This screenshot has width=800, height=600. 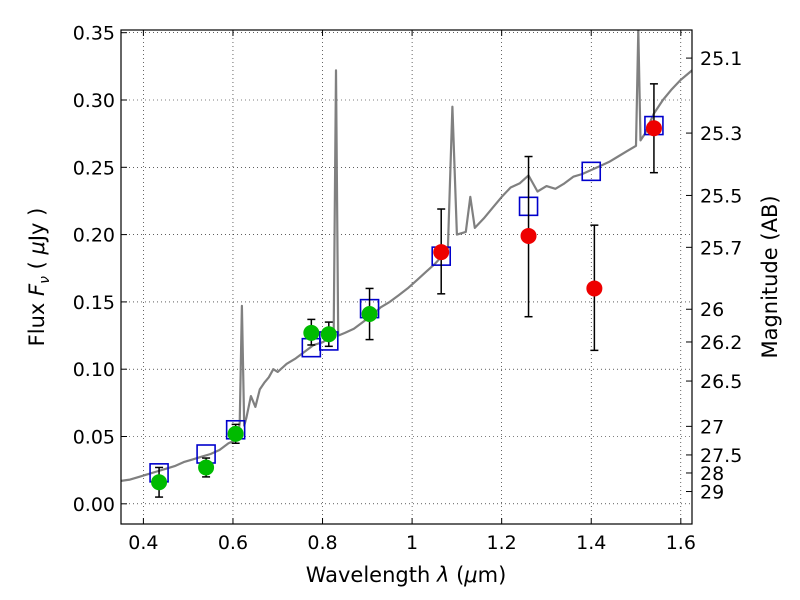 What do you see at coordinates (94, 101) in the screenshot?
I see `y-tick-label: 0.30` at bounding box center [94, 101].